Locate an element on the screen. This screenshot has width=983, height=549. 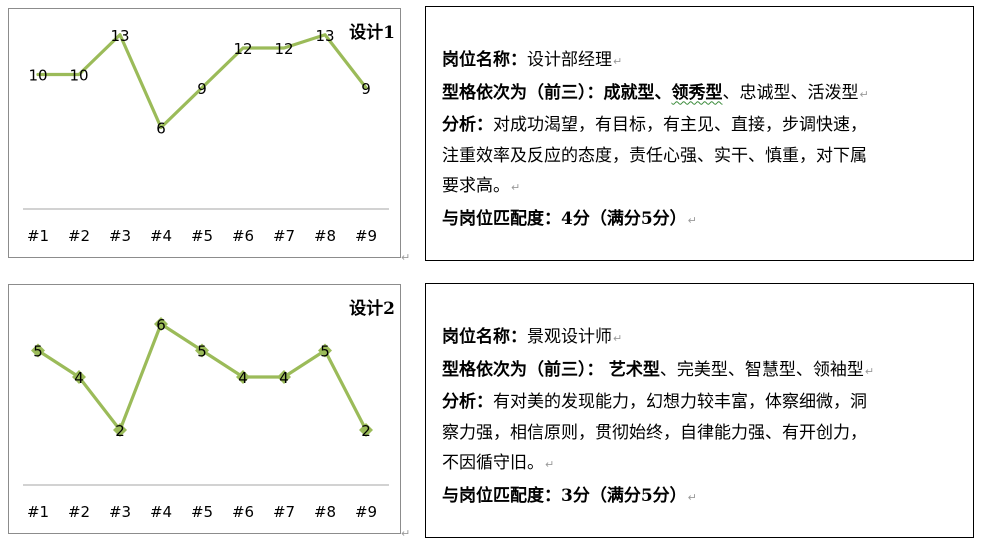
types-primary: 艺术型 is located at coordinates (634, 369).